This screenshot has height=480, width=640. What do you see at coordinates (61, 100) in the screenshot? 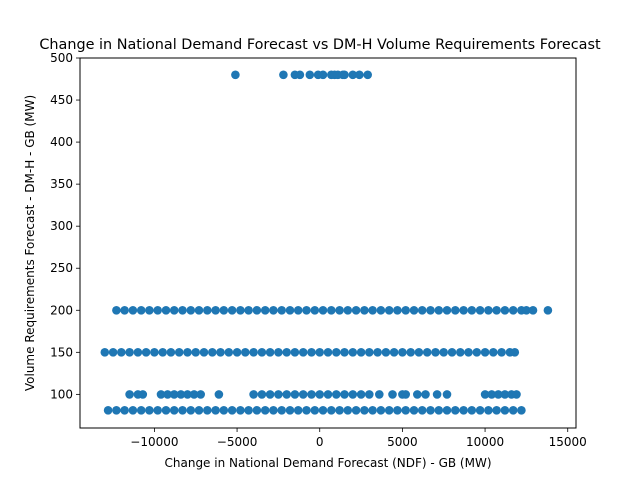
I see `y-tick-label: 450` at bounding box center [61, 100].